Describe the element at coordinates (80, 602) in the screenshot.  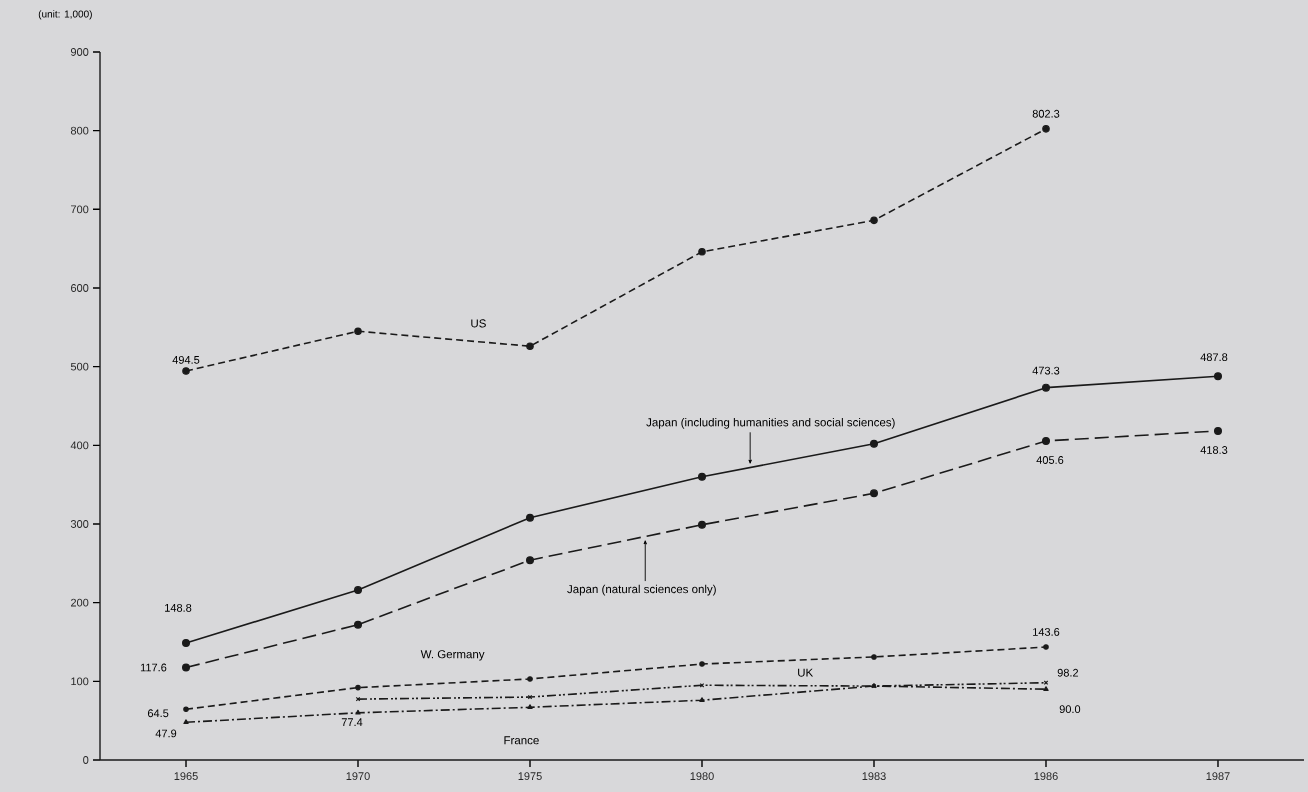
I see `y-tick-label: 200` at that location.